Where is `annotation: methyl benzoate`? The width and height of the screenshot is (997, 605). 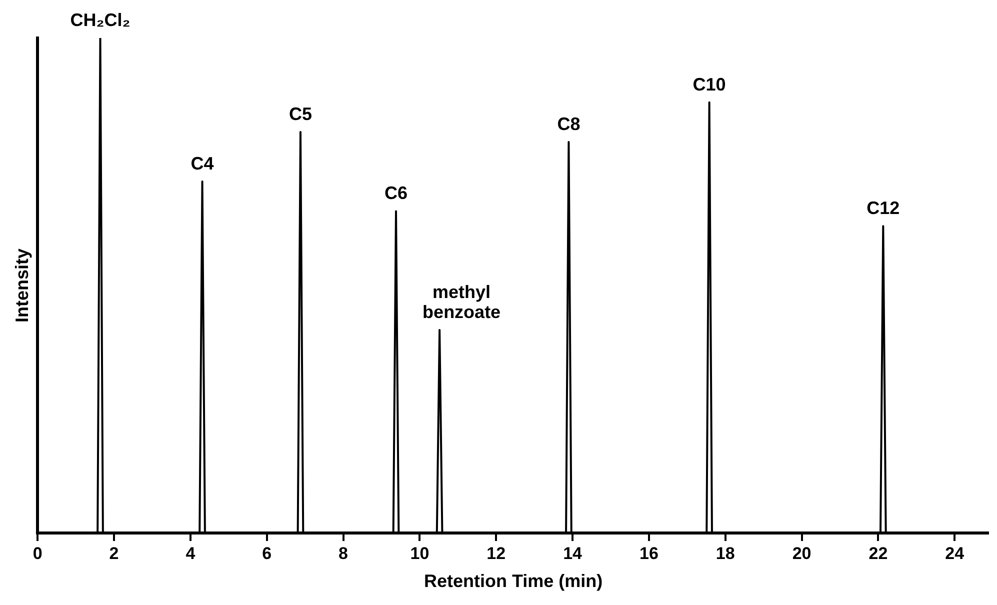 annotation: methyl benzoate is located at coordinates (461, 302).